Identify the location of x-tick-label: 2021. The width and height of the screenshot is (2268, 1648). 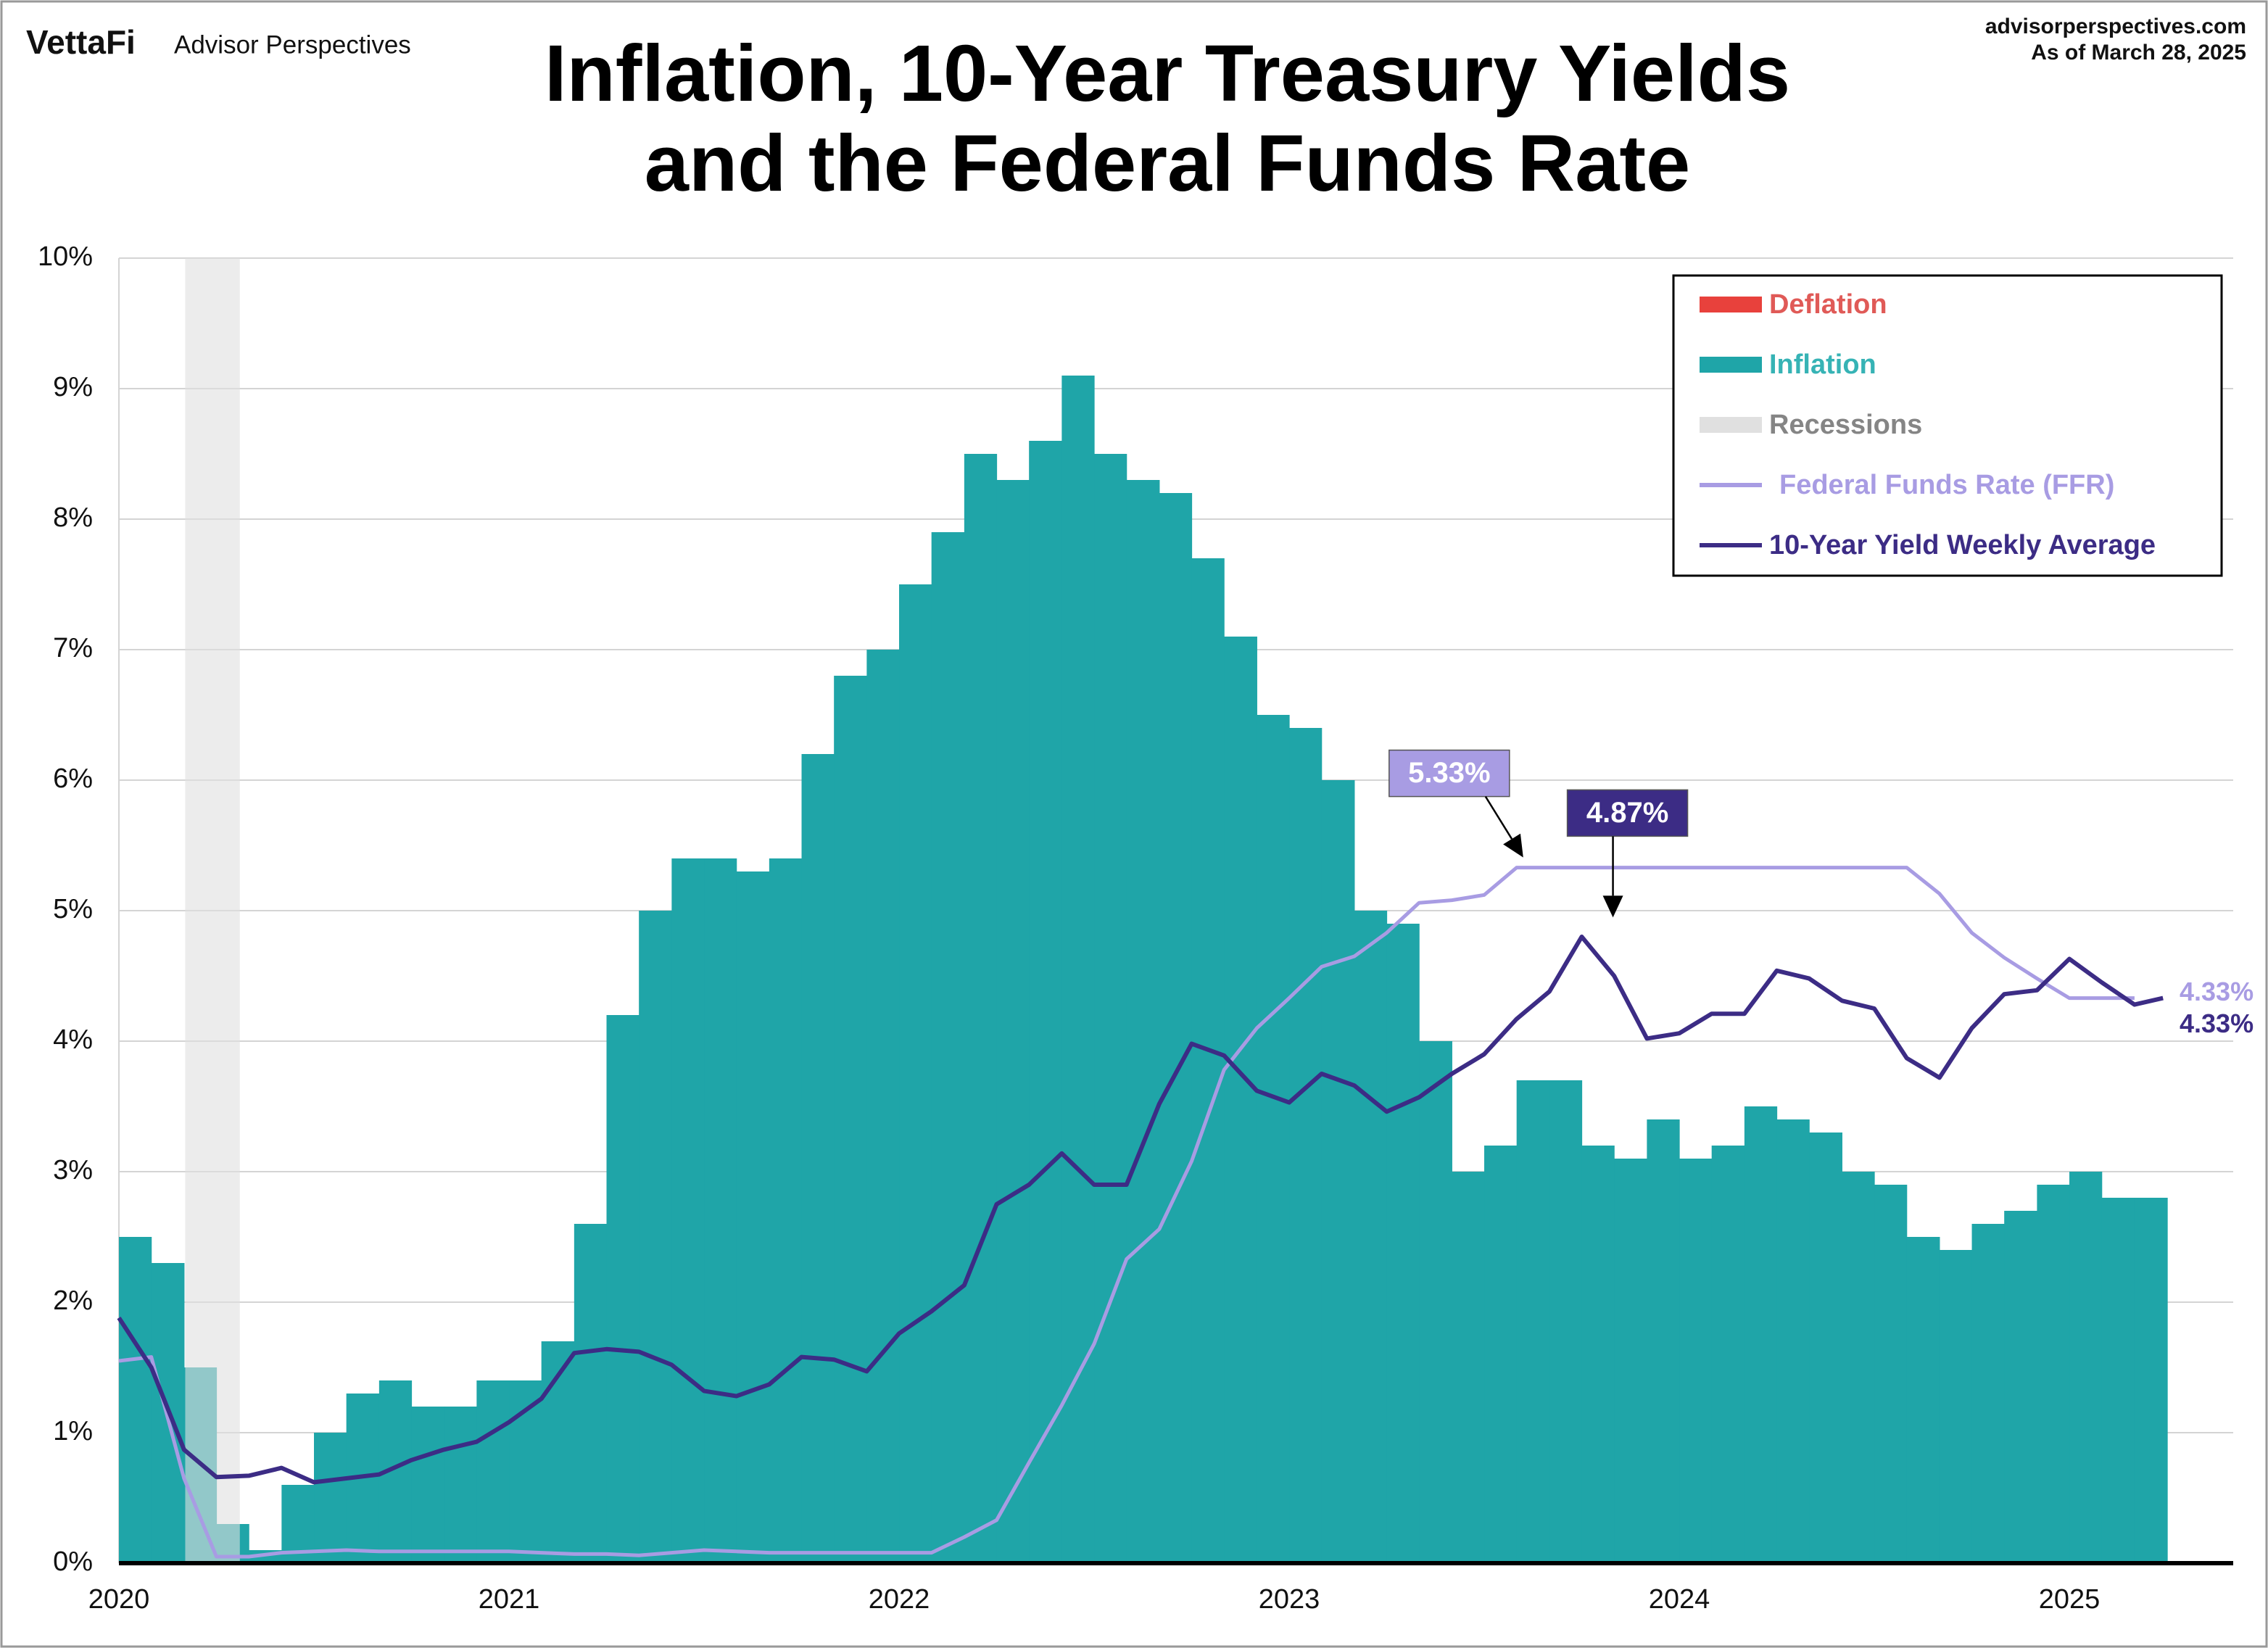
(509, 1599).